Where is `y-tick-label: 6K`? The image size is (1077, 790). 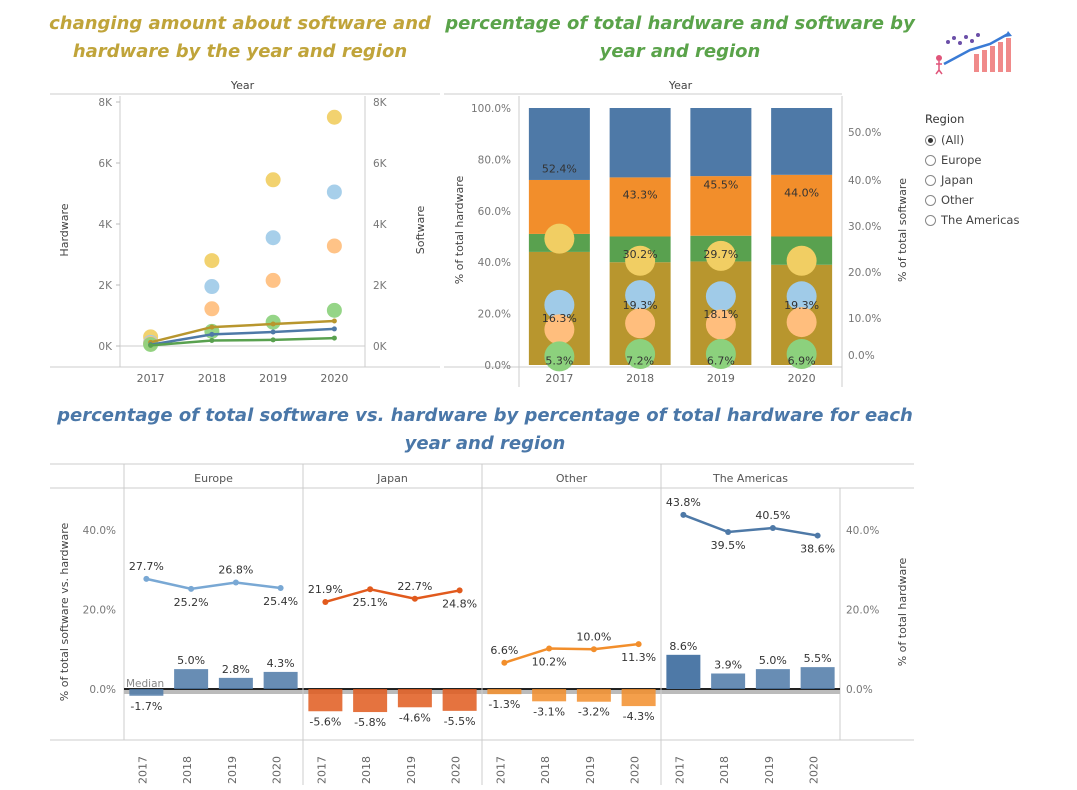 y-tick-label: 6K is located at coordinates (105, 164).